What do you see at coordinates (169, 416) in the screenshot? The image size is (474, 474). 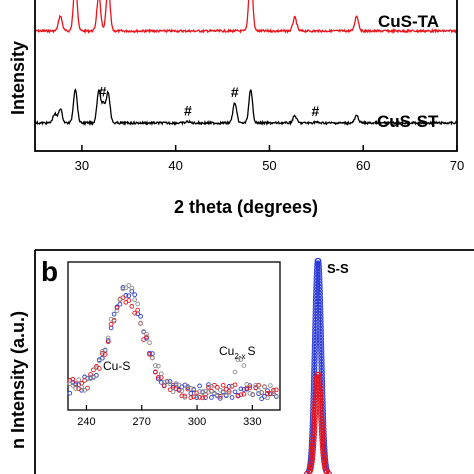 I see `inset-x-ticks: 240 270 300 330` at bounding box center [169, 416].